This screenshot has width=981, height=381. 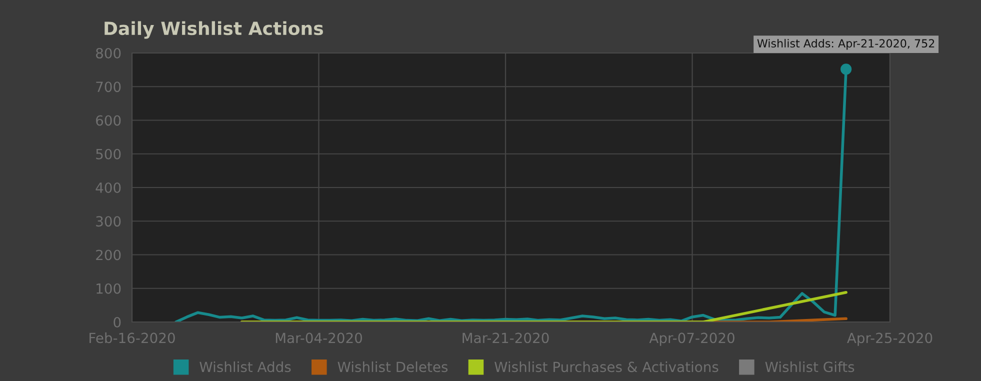 What do you see at coordinates (213, 30) in the screenshot?
I see `chart-title: Daily Wishlist Actions` at bounding box center [213, 30].